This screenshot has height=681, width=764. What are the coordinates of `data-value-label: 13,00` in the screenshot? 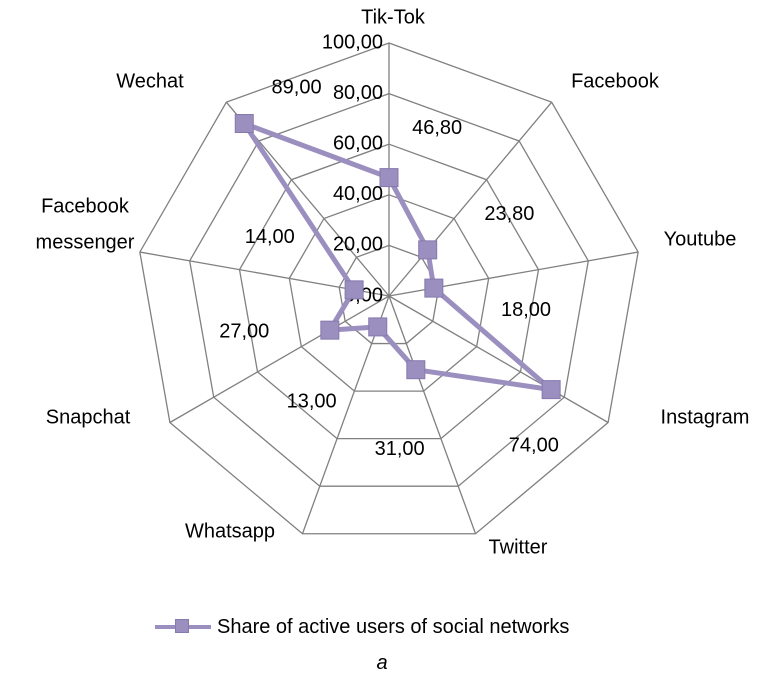 It's located at (312, 402).